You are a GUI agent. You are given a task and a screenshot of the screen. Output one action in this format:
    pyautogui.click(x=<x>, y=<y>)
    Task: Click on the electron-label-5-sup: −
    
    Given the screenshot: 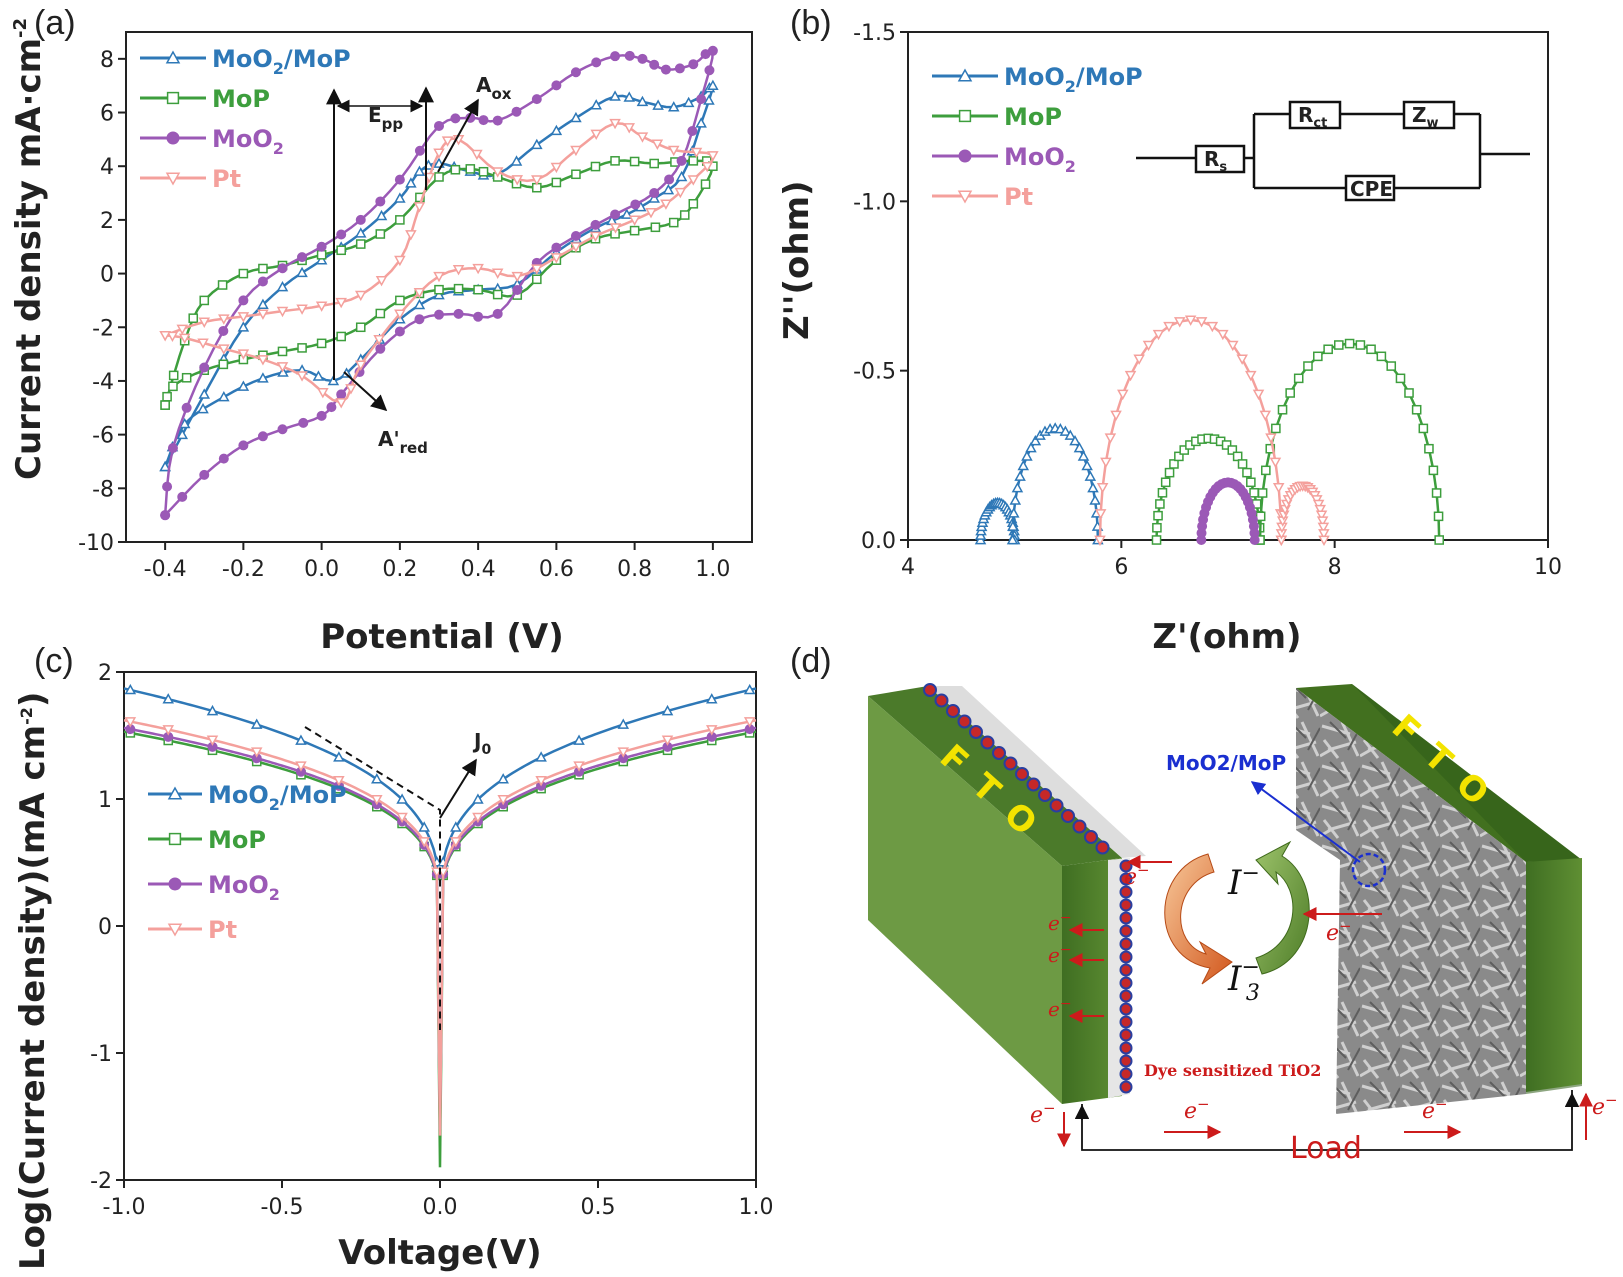 What is the action you would take?
    pyautogui.click(x=1066, y=1004)
    